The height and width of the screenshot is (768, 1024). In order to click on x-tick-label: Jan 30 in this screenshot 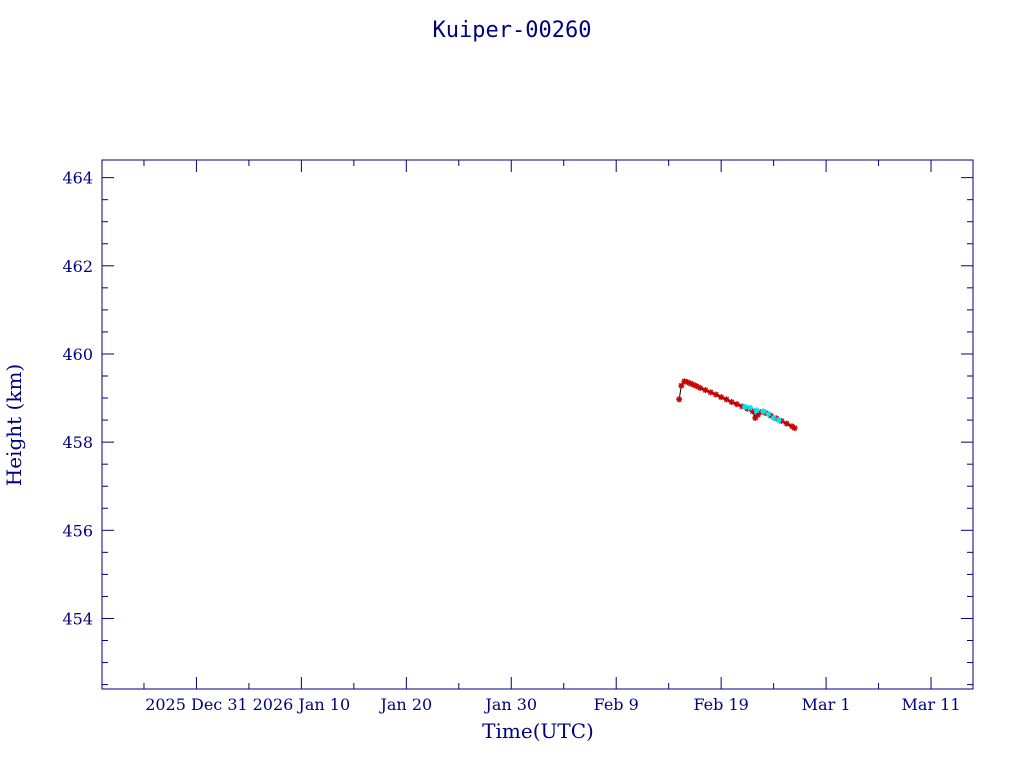, I will do `click(510, 704)`.